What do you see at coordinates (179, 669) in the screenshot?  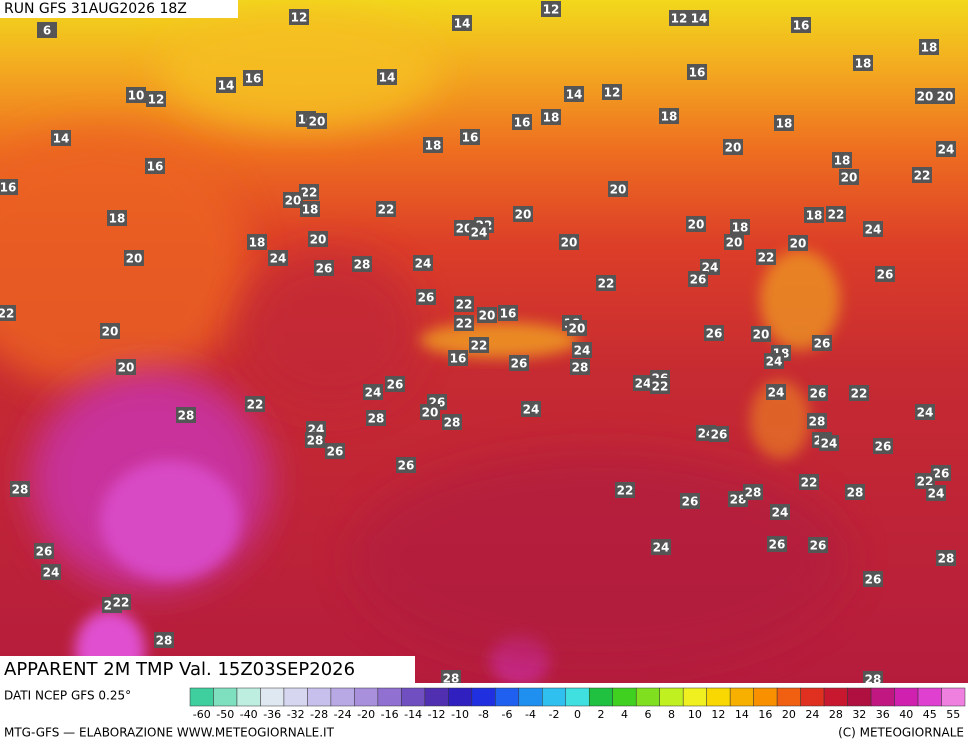 I see `map-title: APPARENT 2M TMP Val. 15Z03SEP2026` at bounding box center [179, 669].